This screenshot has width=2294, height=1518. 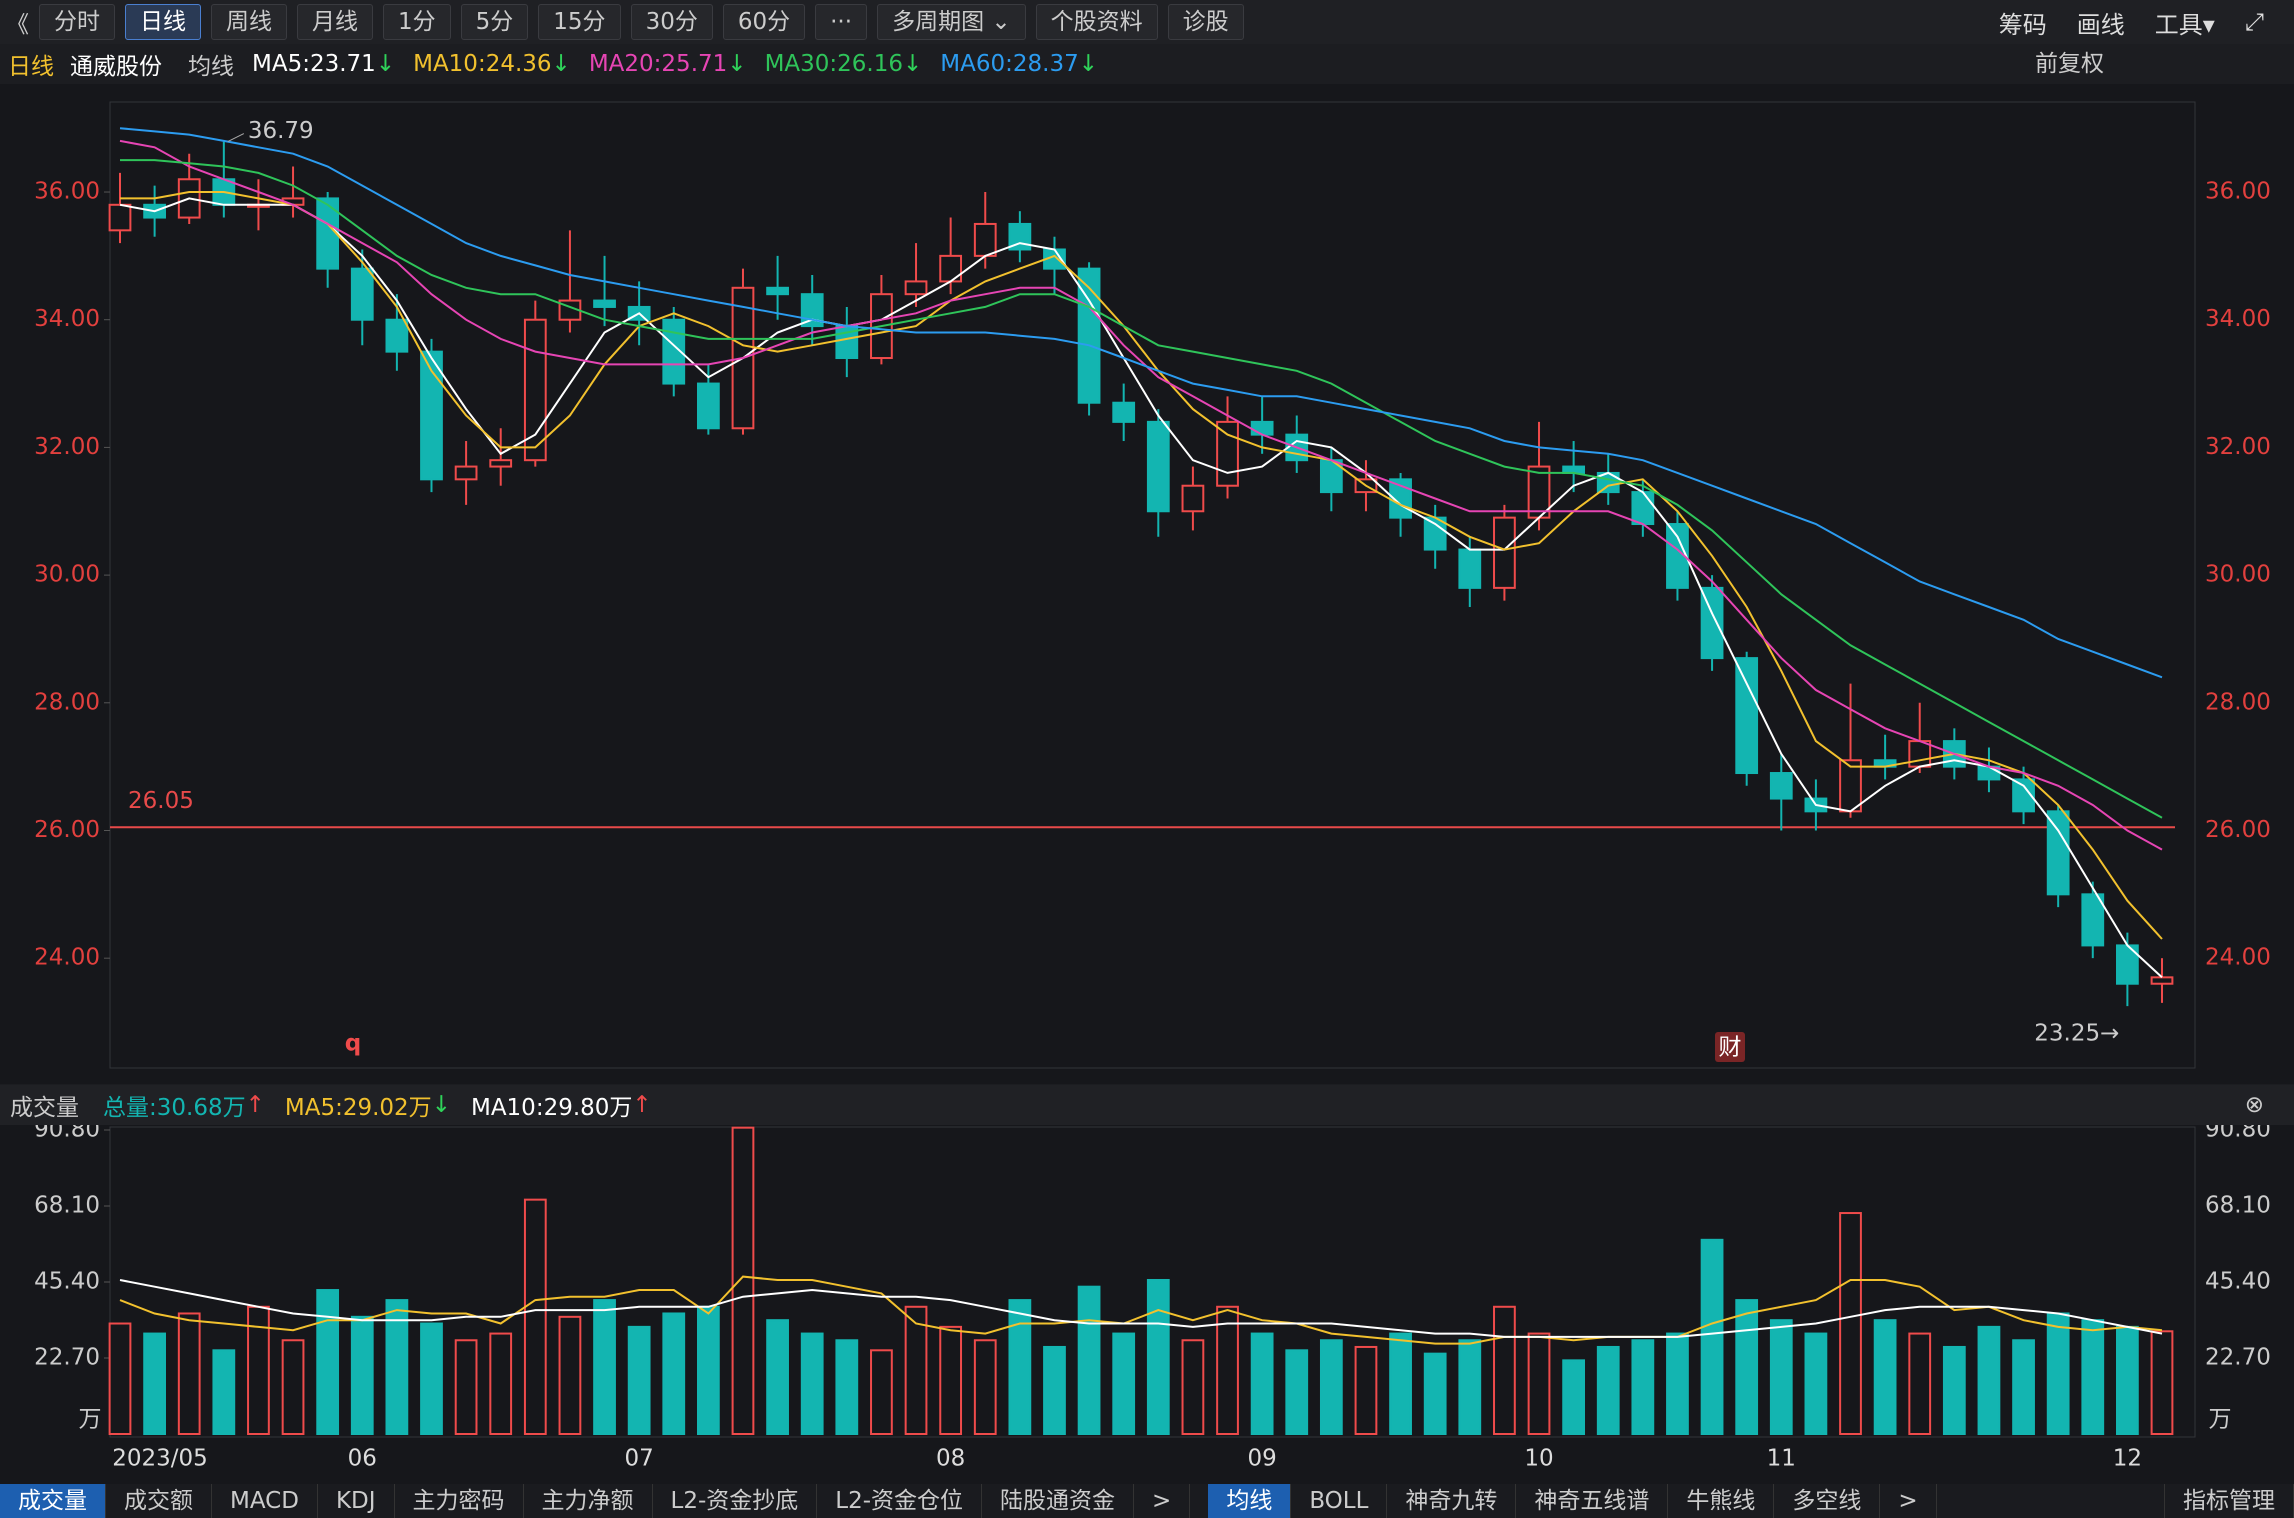 What do you see at coordinates (1205, 22) in the screenshot?
I see `period-button: 诊股` at bounding box center [1205, 22].